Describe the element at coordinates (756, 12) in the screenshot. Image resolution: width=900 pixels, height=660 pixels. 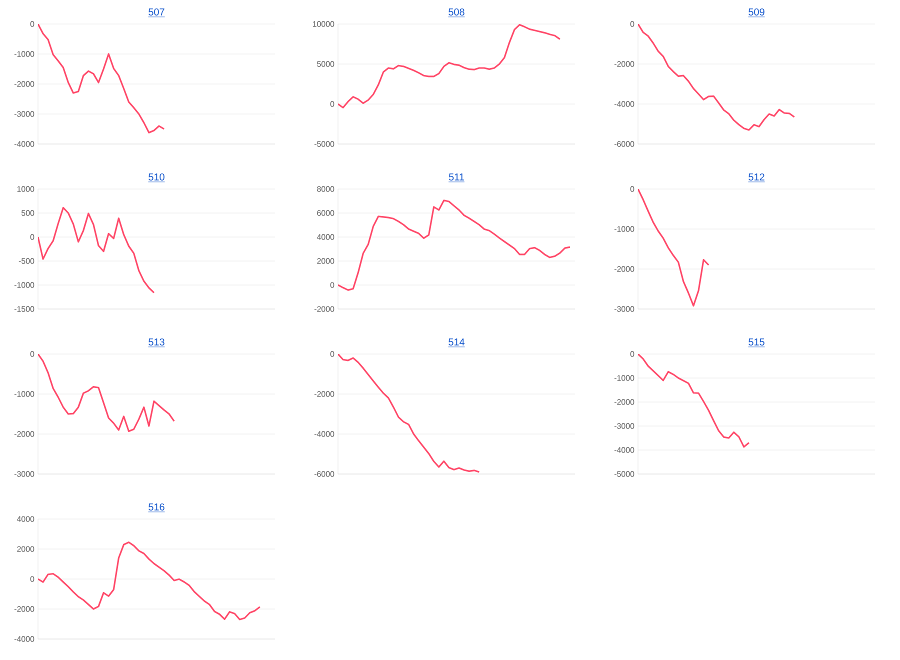
I see `chart-title: 509` at that location.